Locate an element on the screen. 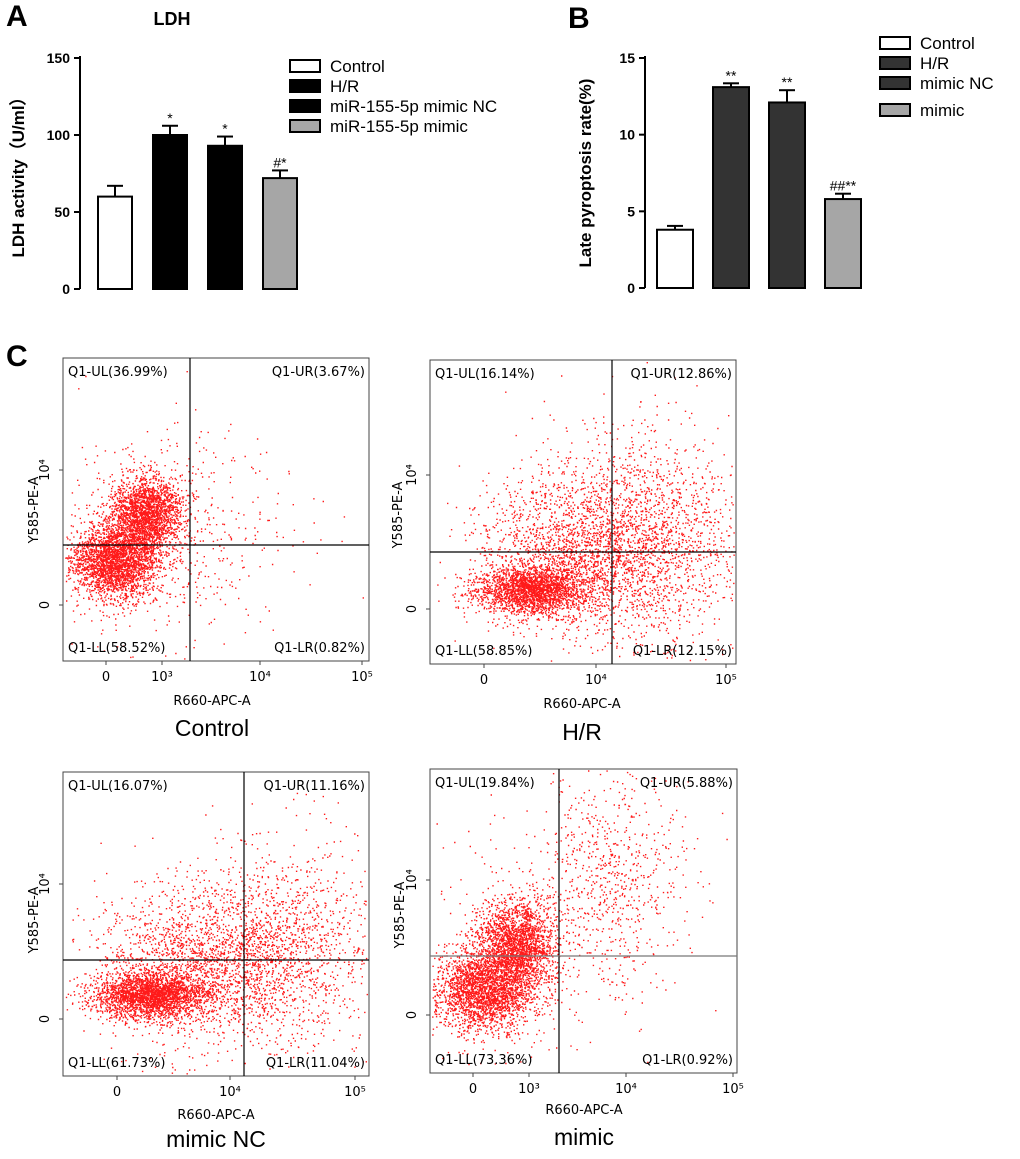  legend-label: miR-155-5p mimic is located at coordinates (399, 126).